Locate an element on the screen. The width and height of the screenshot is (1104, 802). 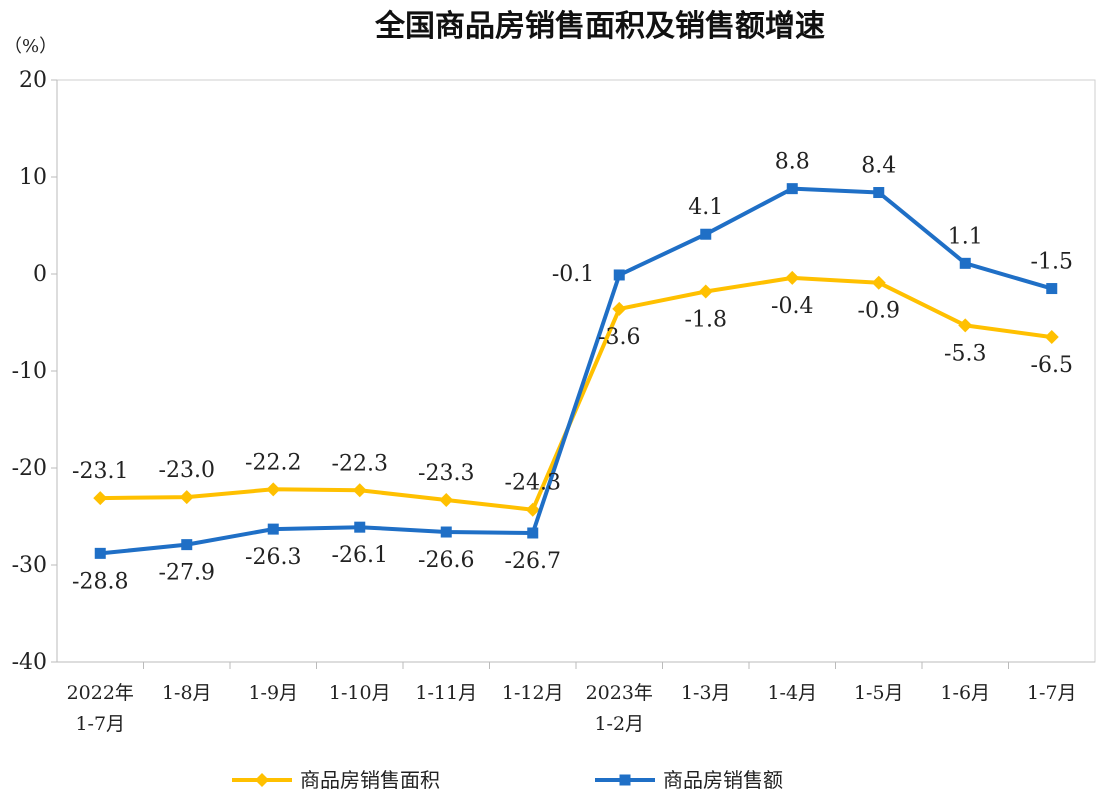
y-axis-unit: （%） is located at coordinates (30, 46).